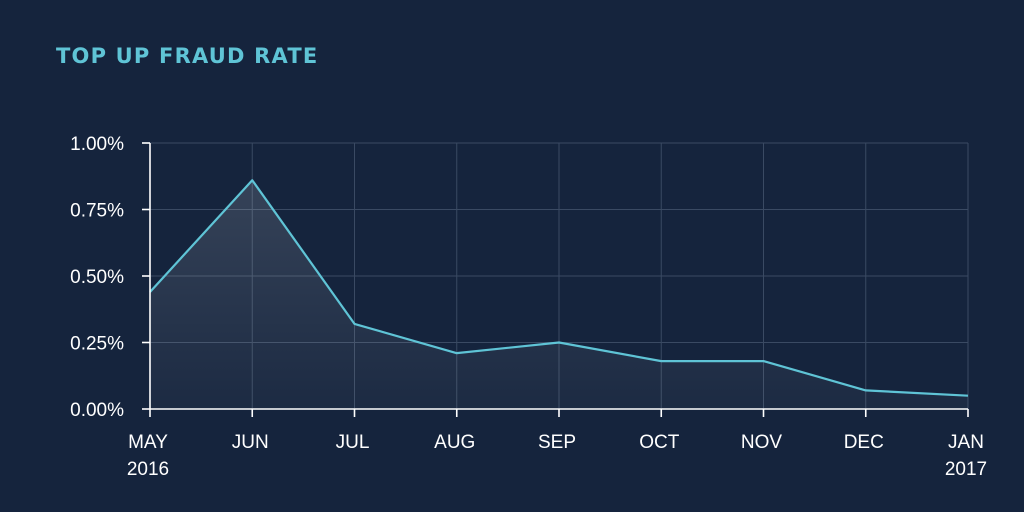  I want to click on chart-title: TOP UP FRAUD RATE, so click(187, 56).